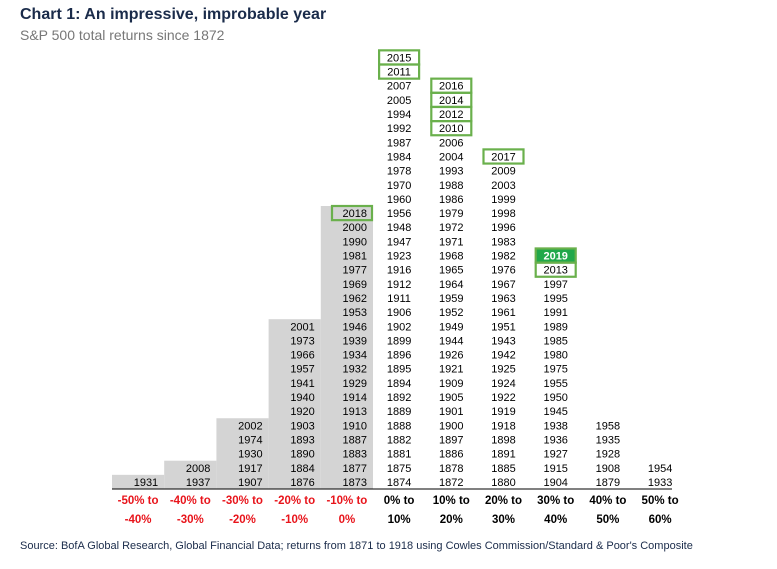 The height and width of the screenshot is (569, 777). I want to click on year-label: 1900, so click(451, 426).